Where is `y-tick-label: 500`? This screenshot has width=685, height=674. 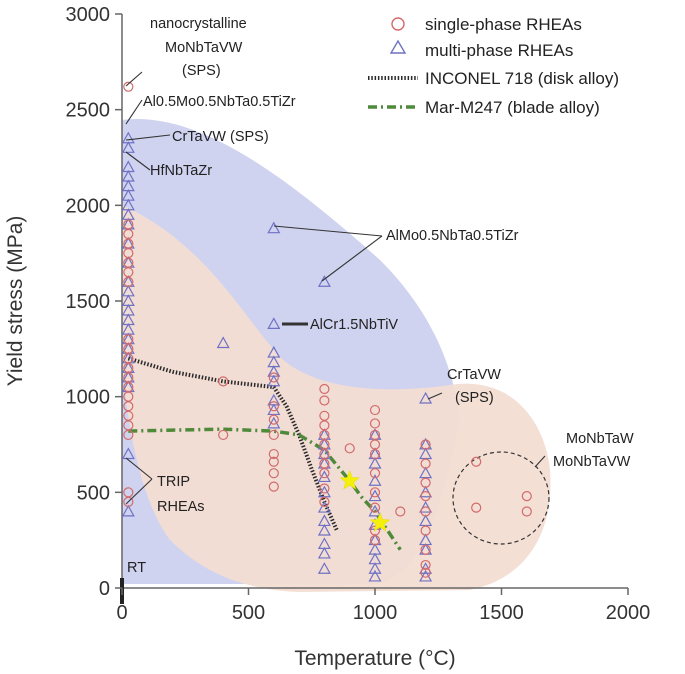 y-tick-label: 500 is located at coordinates (93, 493).